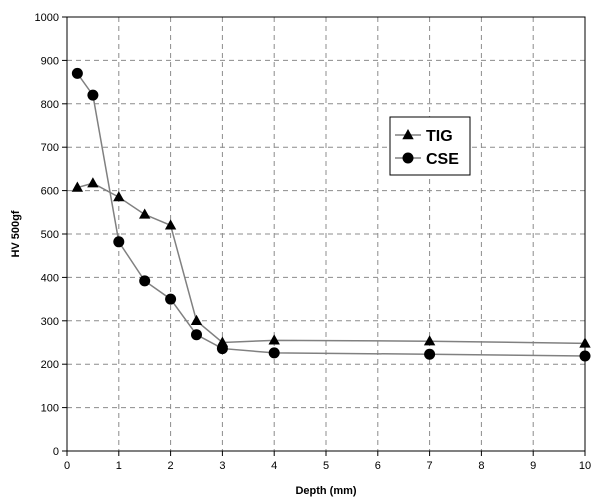  I want to click on x-tick-label: 7, so click(430, 466).